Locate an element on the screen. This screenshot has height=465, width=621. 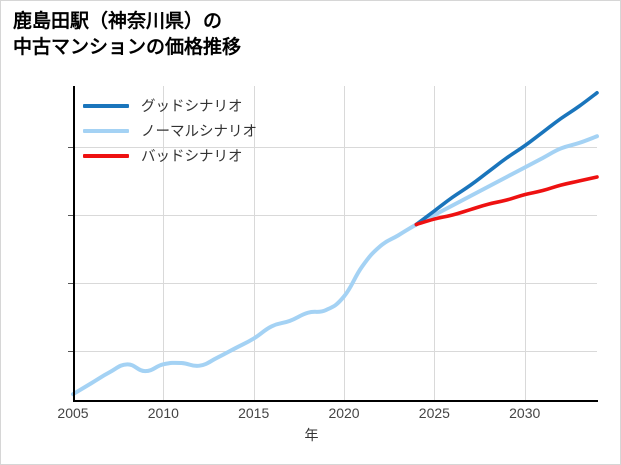
chart-legend: グッドシナリオ ノーマルシナリオ バッドシナリオ is located at coordinates (170, 130).